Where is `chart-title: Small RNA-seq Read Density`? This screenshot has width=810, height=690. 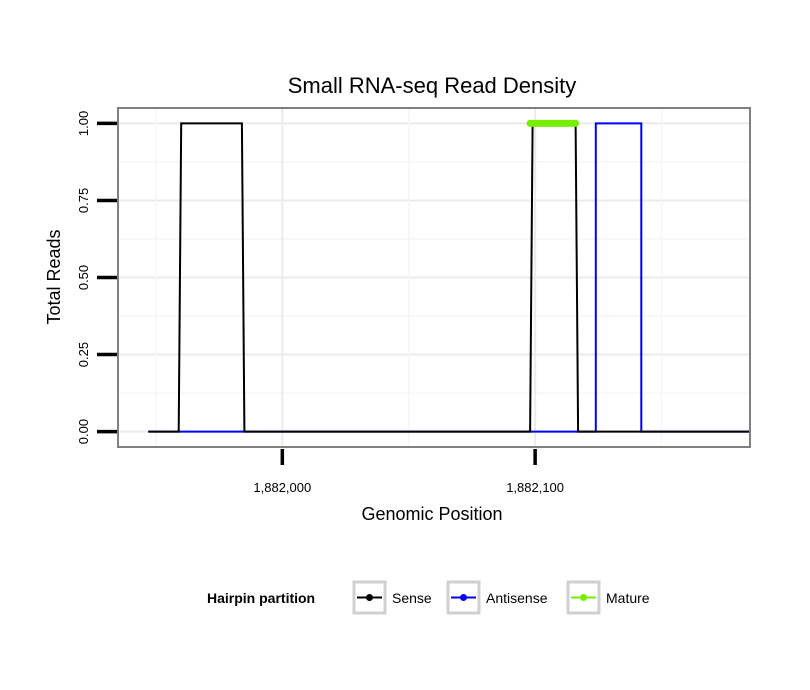
chart-title: Small RNA-seq Read Density is located at coordinates (432, 85).